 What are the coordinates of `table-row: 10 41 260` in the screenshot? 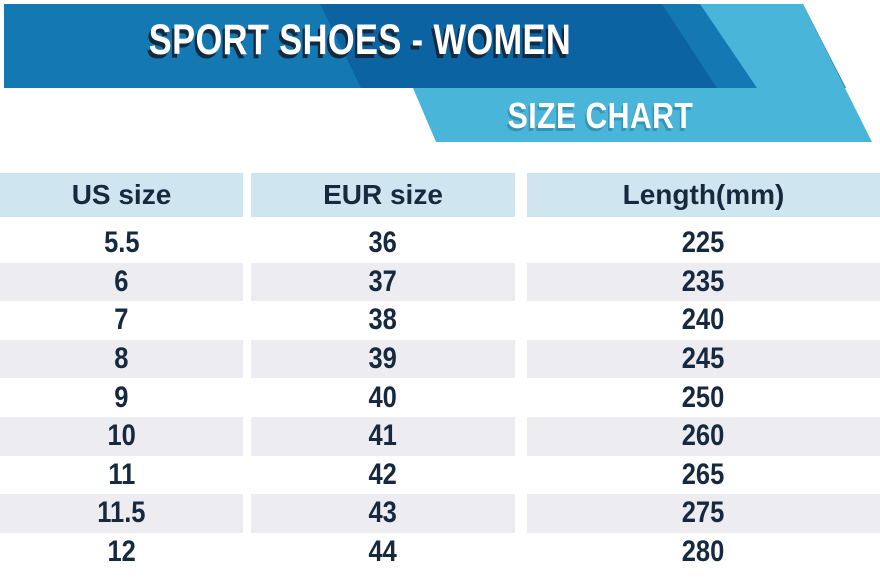 It's located at (440, 436).